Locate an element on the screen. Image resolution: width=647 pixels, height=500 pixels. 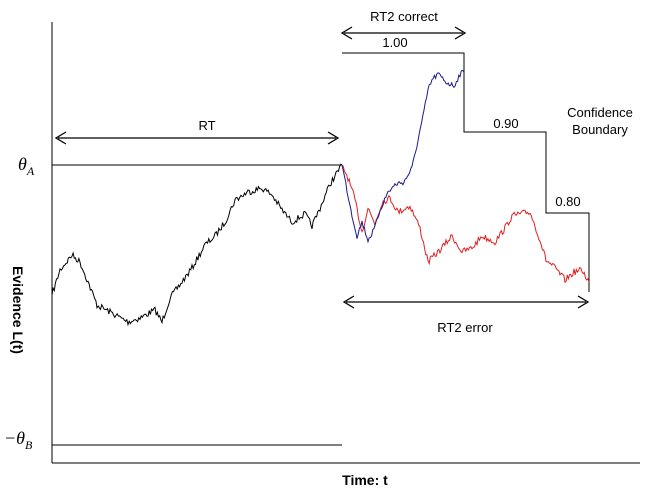
x-axis-title: Time: t is located at coordinates (365, 480).